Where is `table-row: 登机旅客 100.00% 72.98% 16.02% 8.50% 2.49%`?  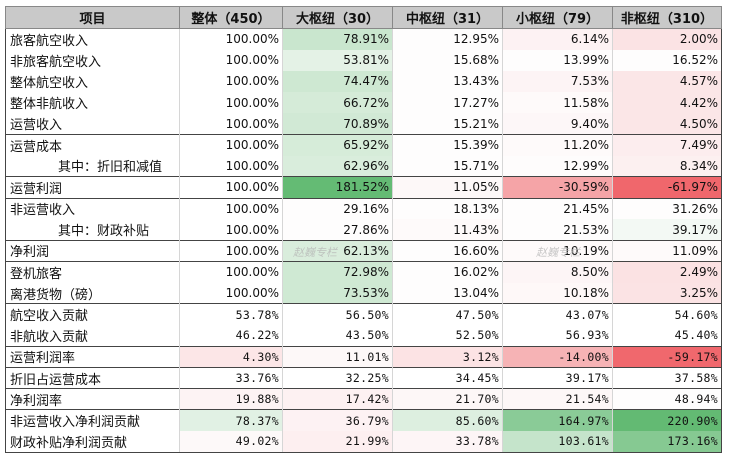 table-row: 登机旅客 100.00% 72.98% 16.02% 8.50% 2.49% is located at coordinates (363, 272).